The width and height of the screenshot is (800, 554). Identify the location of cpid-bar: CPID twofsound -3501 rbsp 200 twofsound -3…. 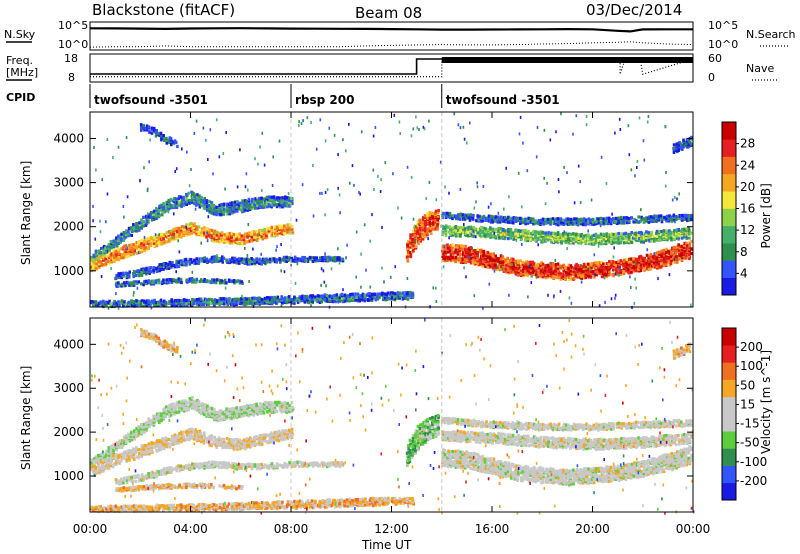
(283, 96).